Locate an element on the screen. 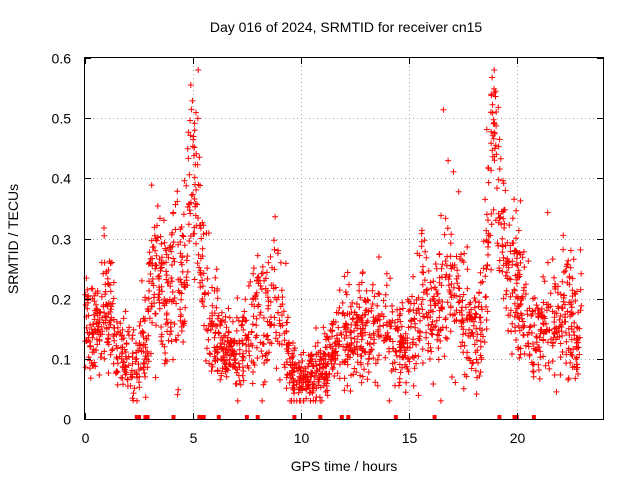 The height and width of the screenshot is (480, 640). x-tick-label: 0 is located at coordinates (86, 438).